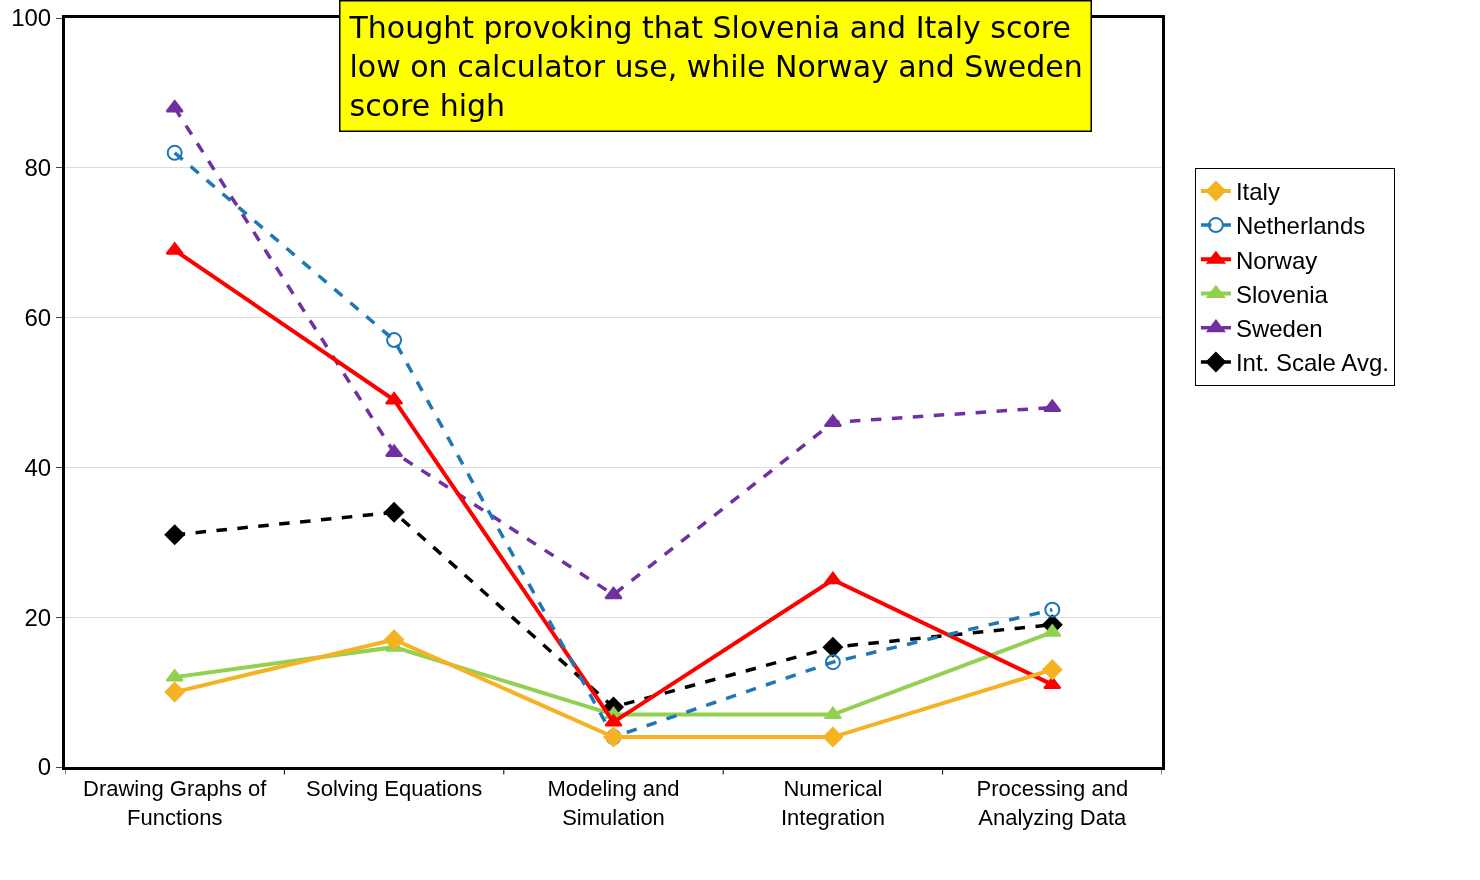  Describe the element at coordinates (1257, 192) in the screenshot. I see `legend-label: Italy` at that location.